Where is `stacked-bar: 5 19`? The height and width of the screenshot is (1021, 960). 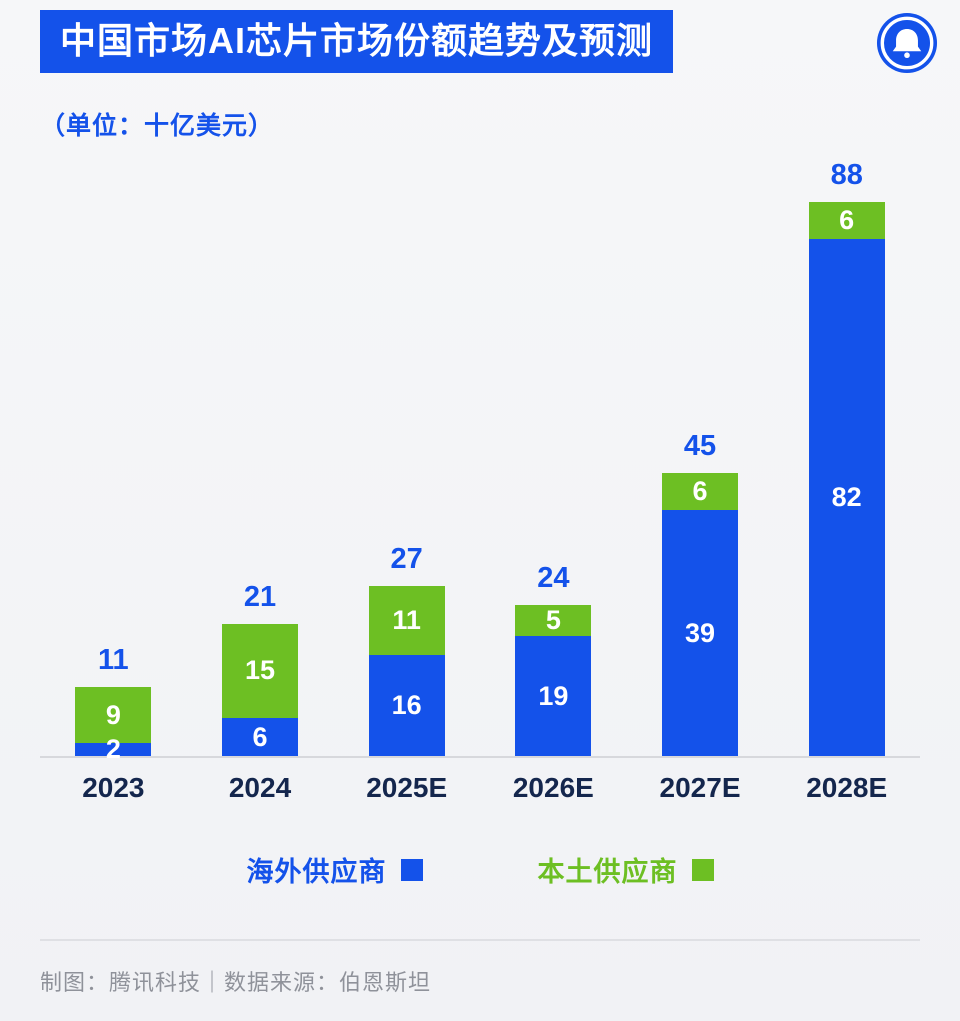
stacked-bar: 5 19 is located at coordinates (553, 680).